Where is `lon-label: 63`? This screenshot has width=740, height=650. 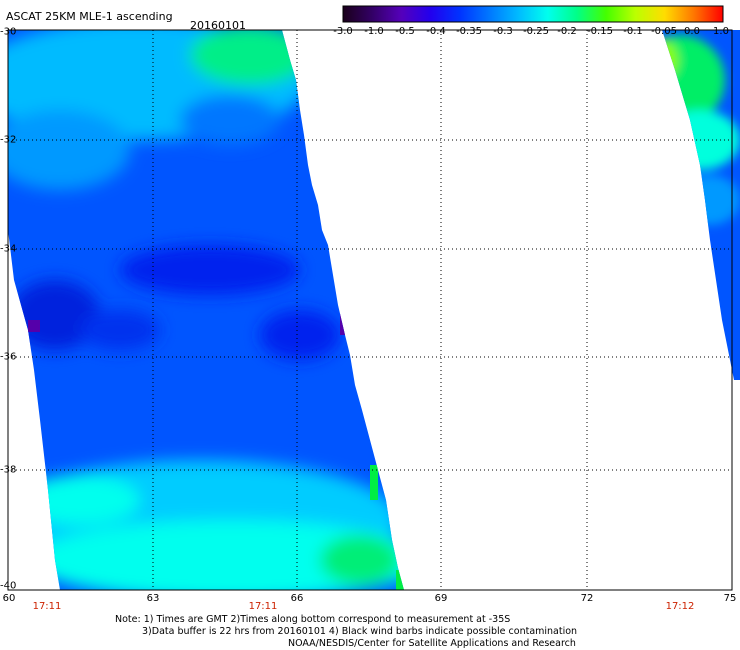
lon-label: 63 is located at coordinates (153, 598).